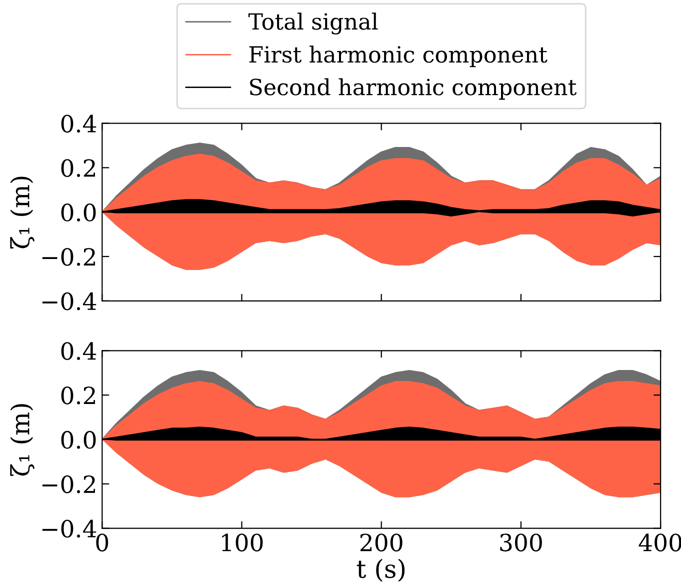 This screenshot has height=587, width=681. What do you see at coordinates (313, 23) in the screenshot?
I see `legend-label: Total signal` at bounding box center [313, 23].